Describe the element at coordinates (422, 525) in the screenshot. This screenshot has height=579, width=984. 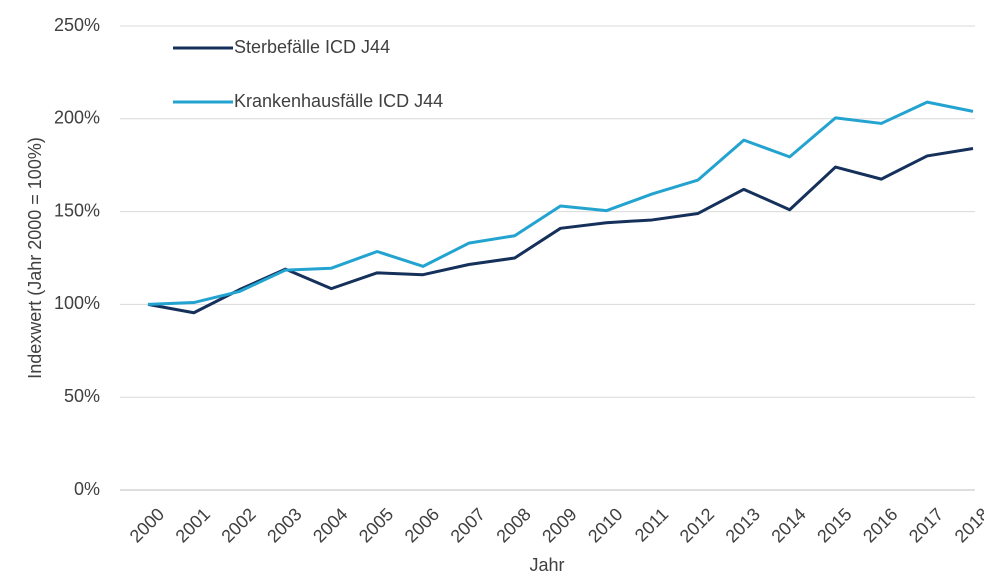
I see `x-tick-label: 2006` at that location.